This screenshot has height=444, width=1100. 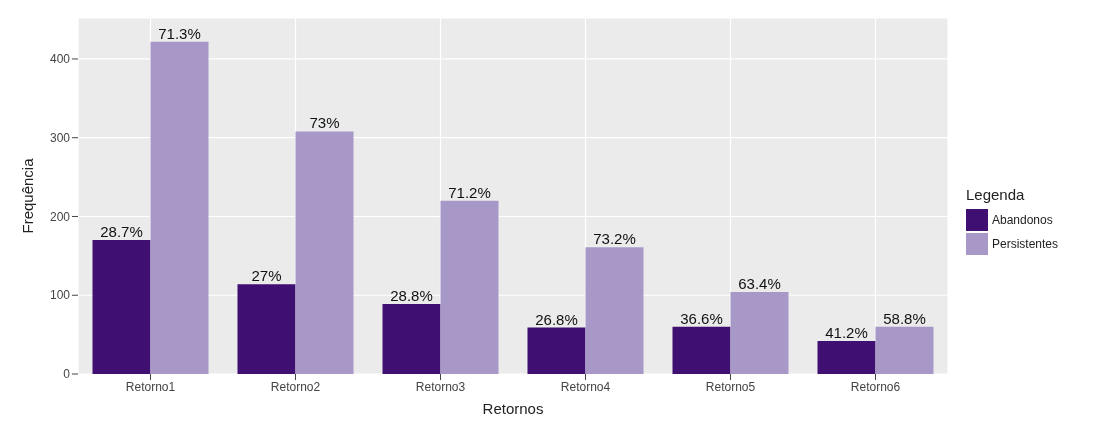 I want to click on y-tick-label: 400, so click(x=60, y=59).